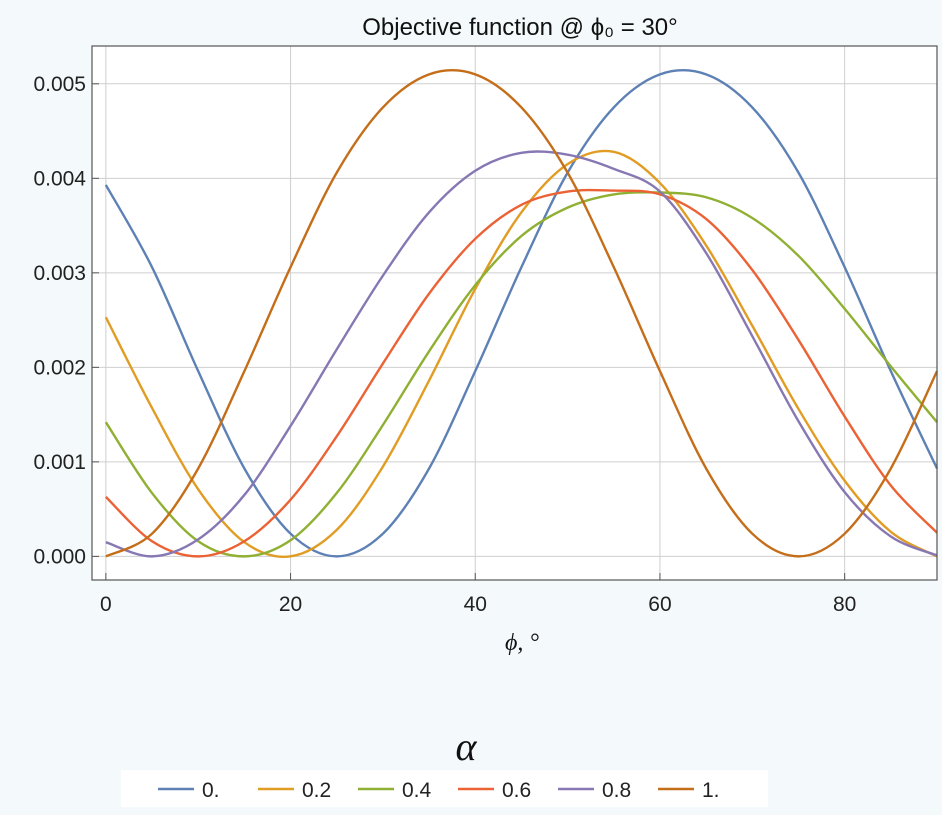  I want to click on legend-title: α, so click(467, 746).